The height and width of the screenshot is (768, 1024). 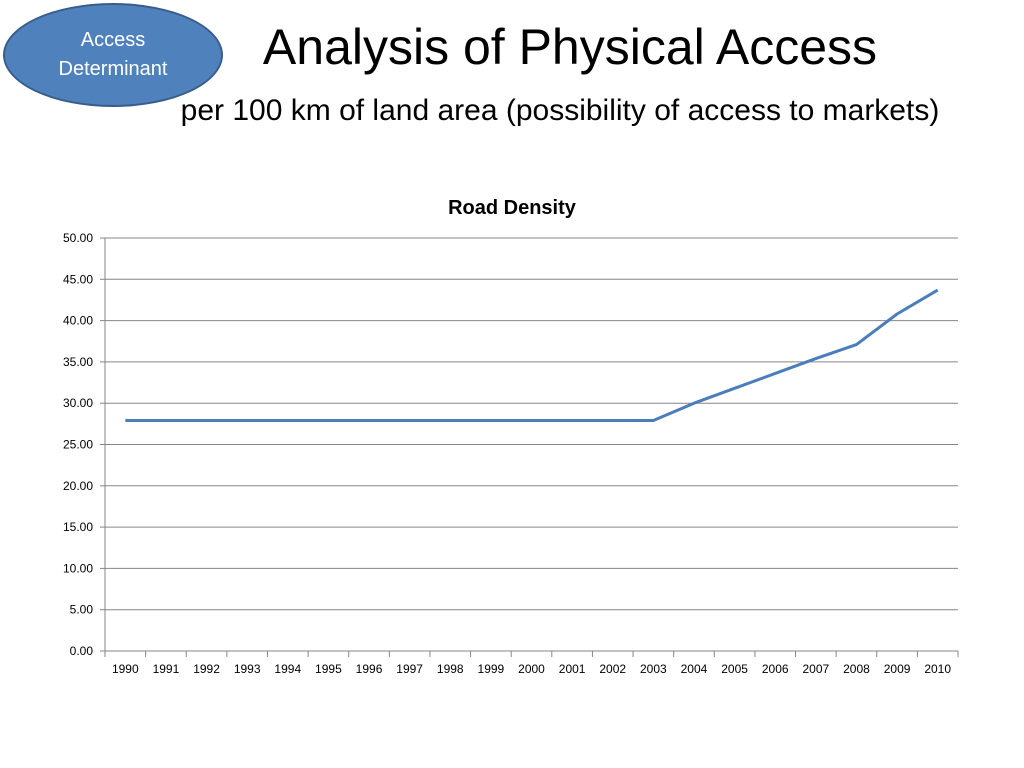 I want to click on x-tick-label: 2004, so click(x=694, y=669).